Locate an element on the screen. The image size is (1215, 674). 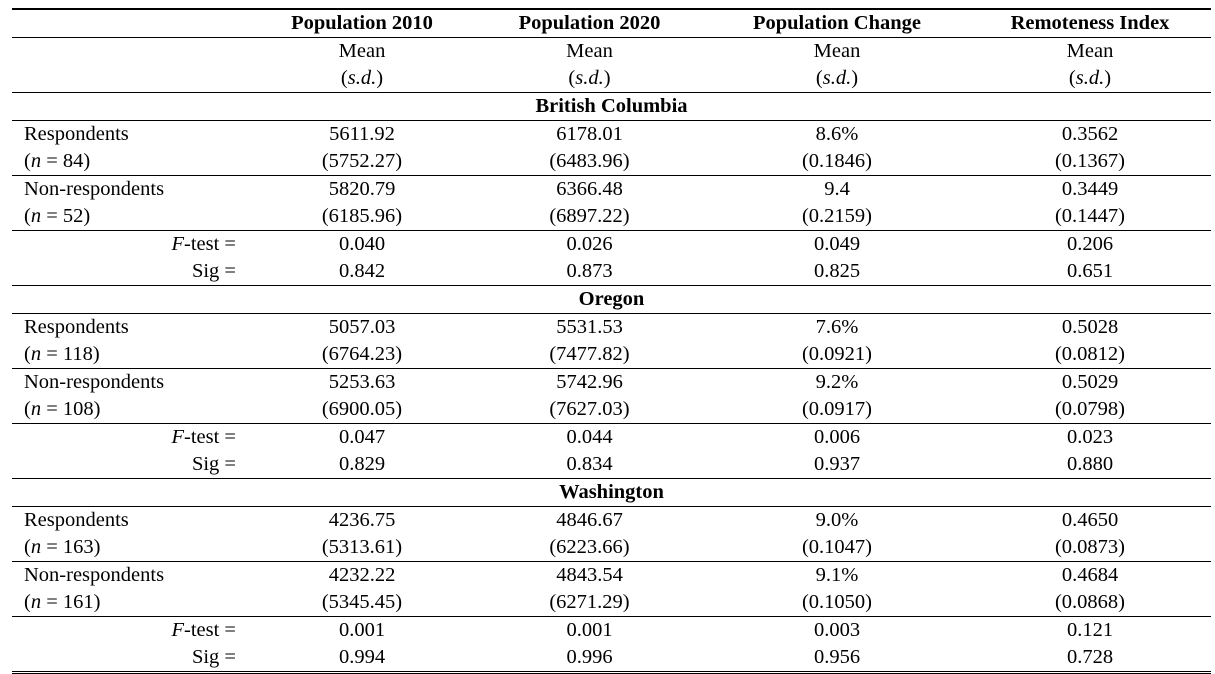
sig-value: 0.728 is located at coordinates (1090, 659).